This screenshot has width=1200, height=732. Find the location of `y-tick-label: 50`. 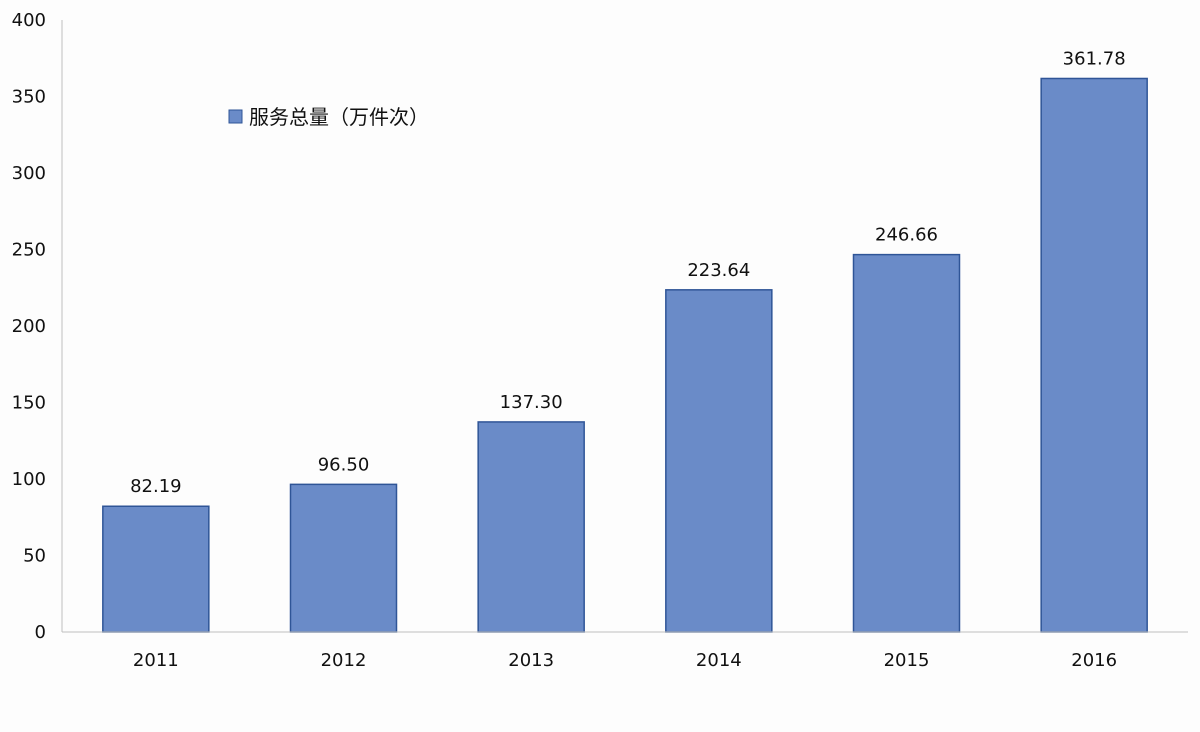

y-tick-label: 50 is located at coordinates (34, 556).